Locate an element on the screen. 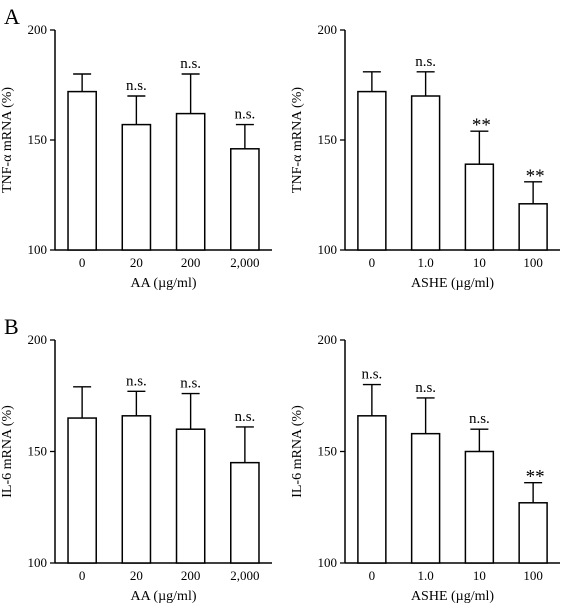  panel-letter-b: B is located at coordinates (11, 326).